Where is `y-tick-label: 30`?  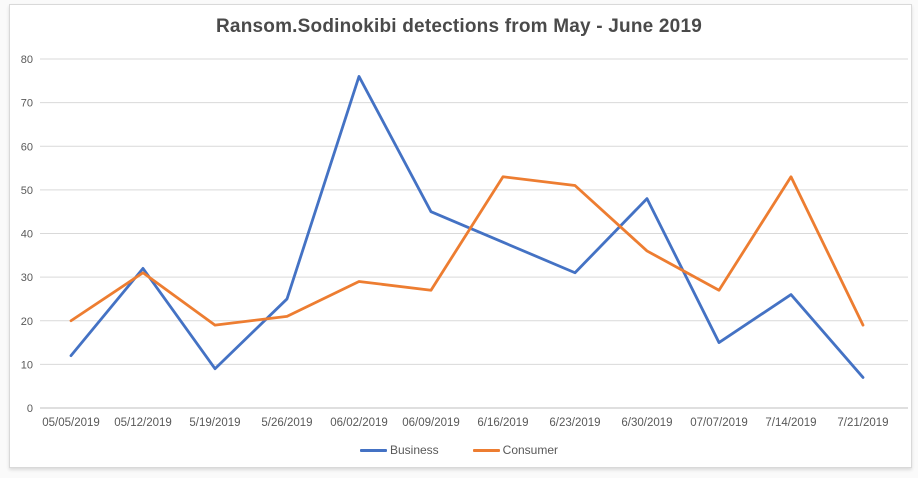 y-tick-label: 30 is located at coordinates (27, 278).